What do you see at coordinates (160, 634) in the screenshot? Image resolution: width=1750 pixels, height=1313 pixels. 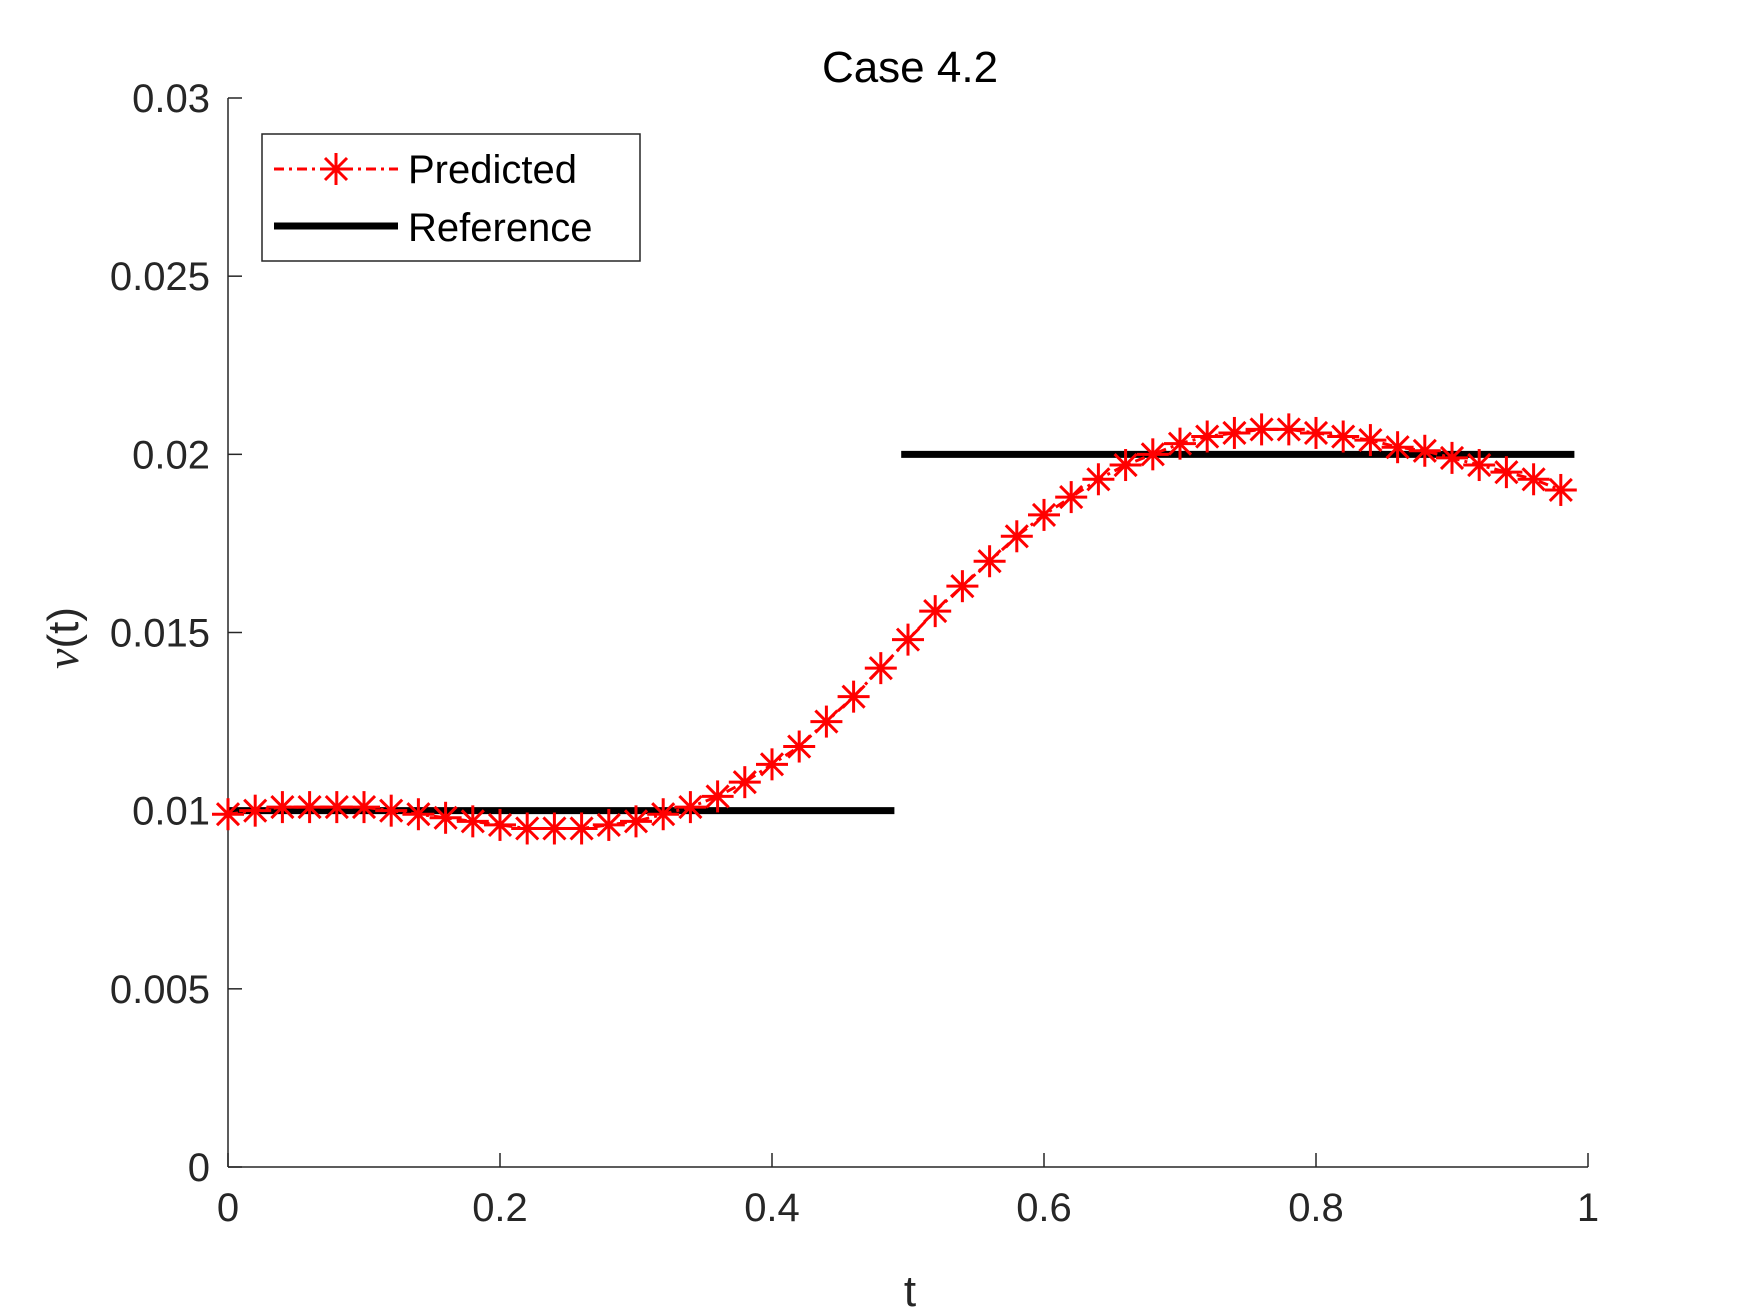 I see `y-tick-label: 0.015` at bounding box center [160, 634].